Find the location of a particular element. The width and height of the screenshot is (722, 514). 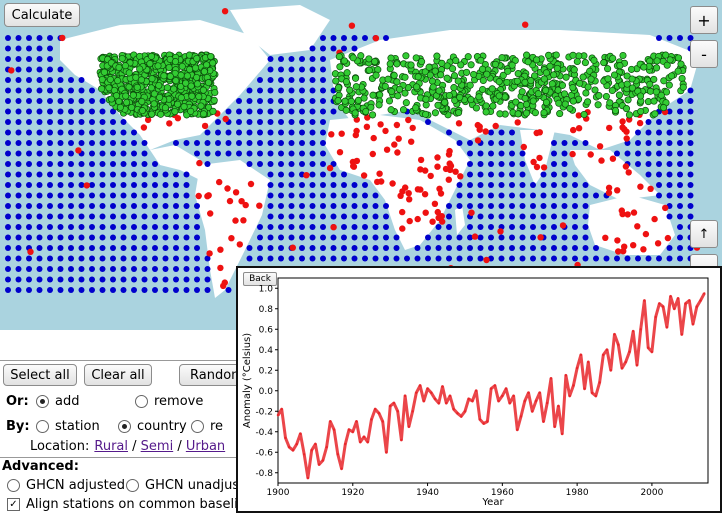

back-button: Back is located at coordinates (260, 279).